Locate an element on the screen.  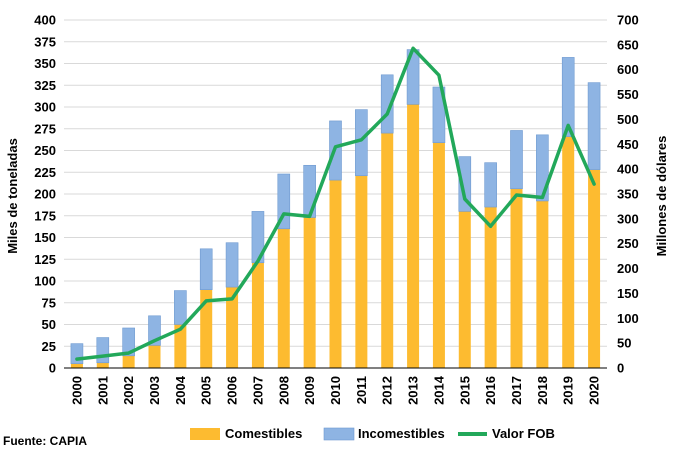
bar-comestibles-2010 is located at coordinates (335, 274).